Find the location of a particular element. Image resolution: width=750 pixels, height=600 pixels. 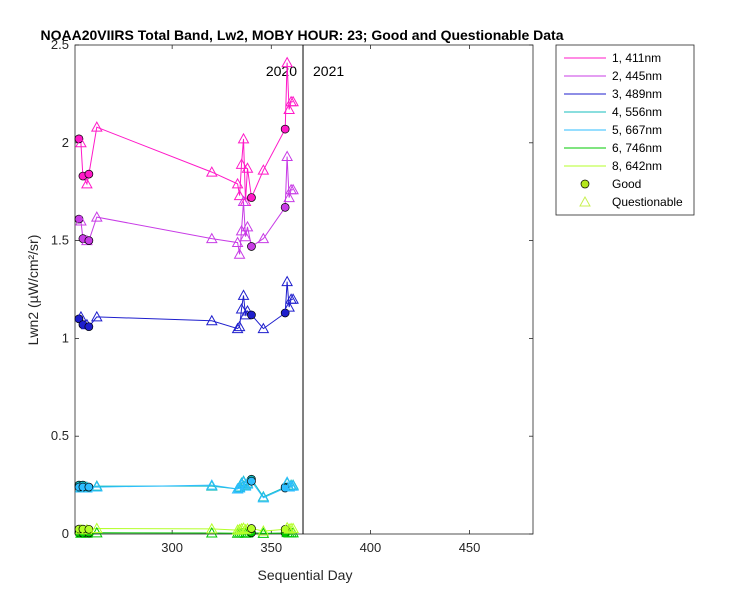

y-tick-label: 1 is located at coordinates (65, 337).